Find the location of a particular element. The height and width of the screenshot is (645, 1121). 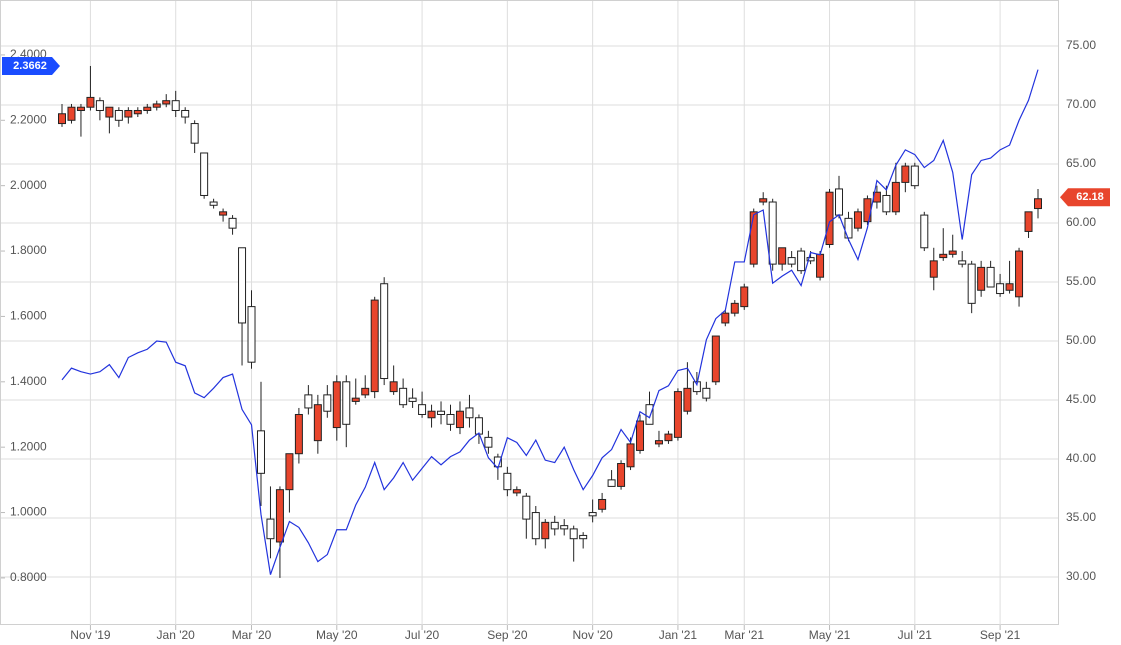

badge-label: 2.3662 is located at coordinates (30, 66).